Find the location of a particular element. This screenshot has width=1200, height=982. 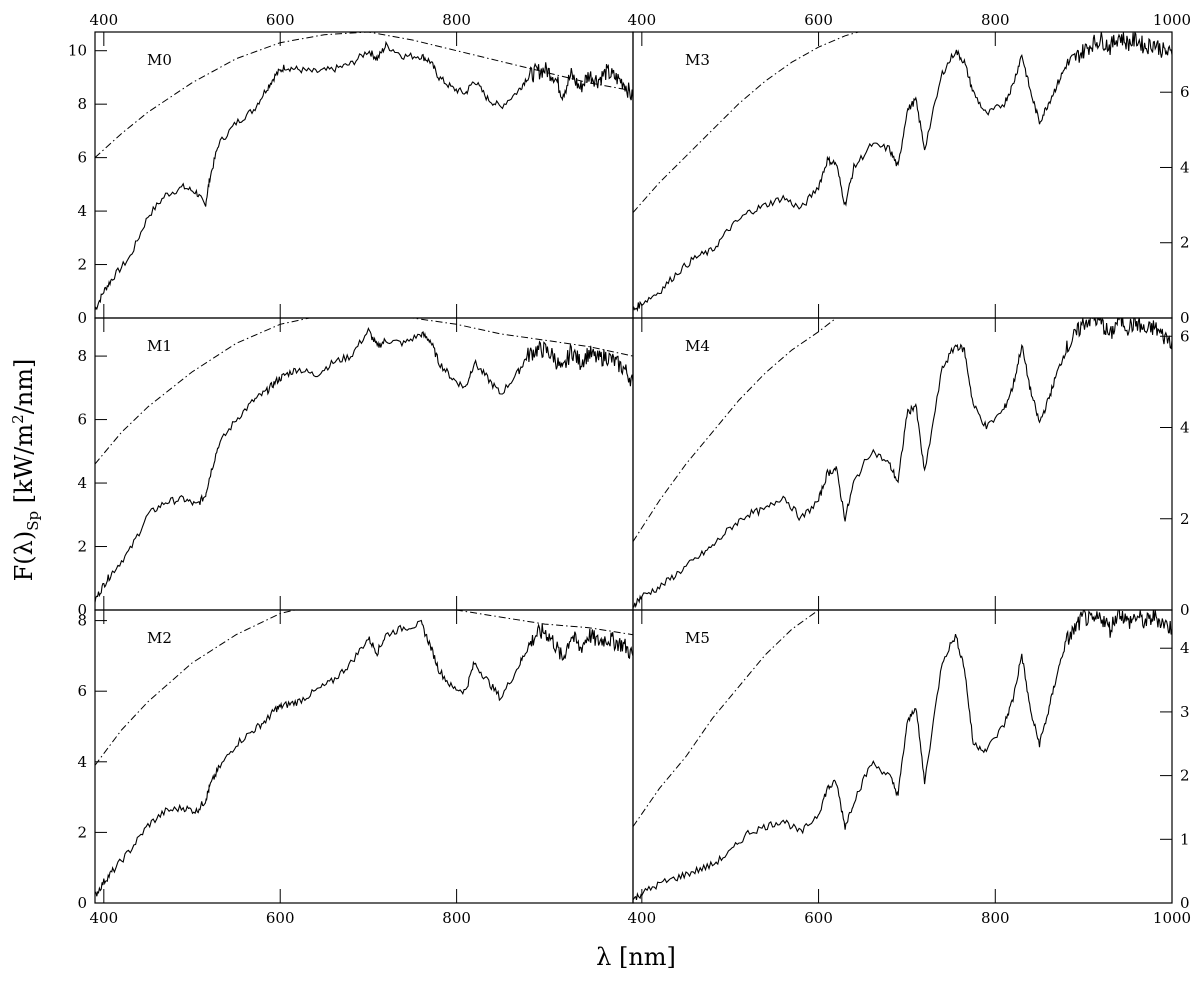

blackbody-curve-m3 is located at coordinates (747, 122).